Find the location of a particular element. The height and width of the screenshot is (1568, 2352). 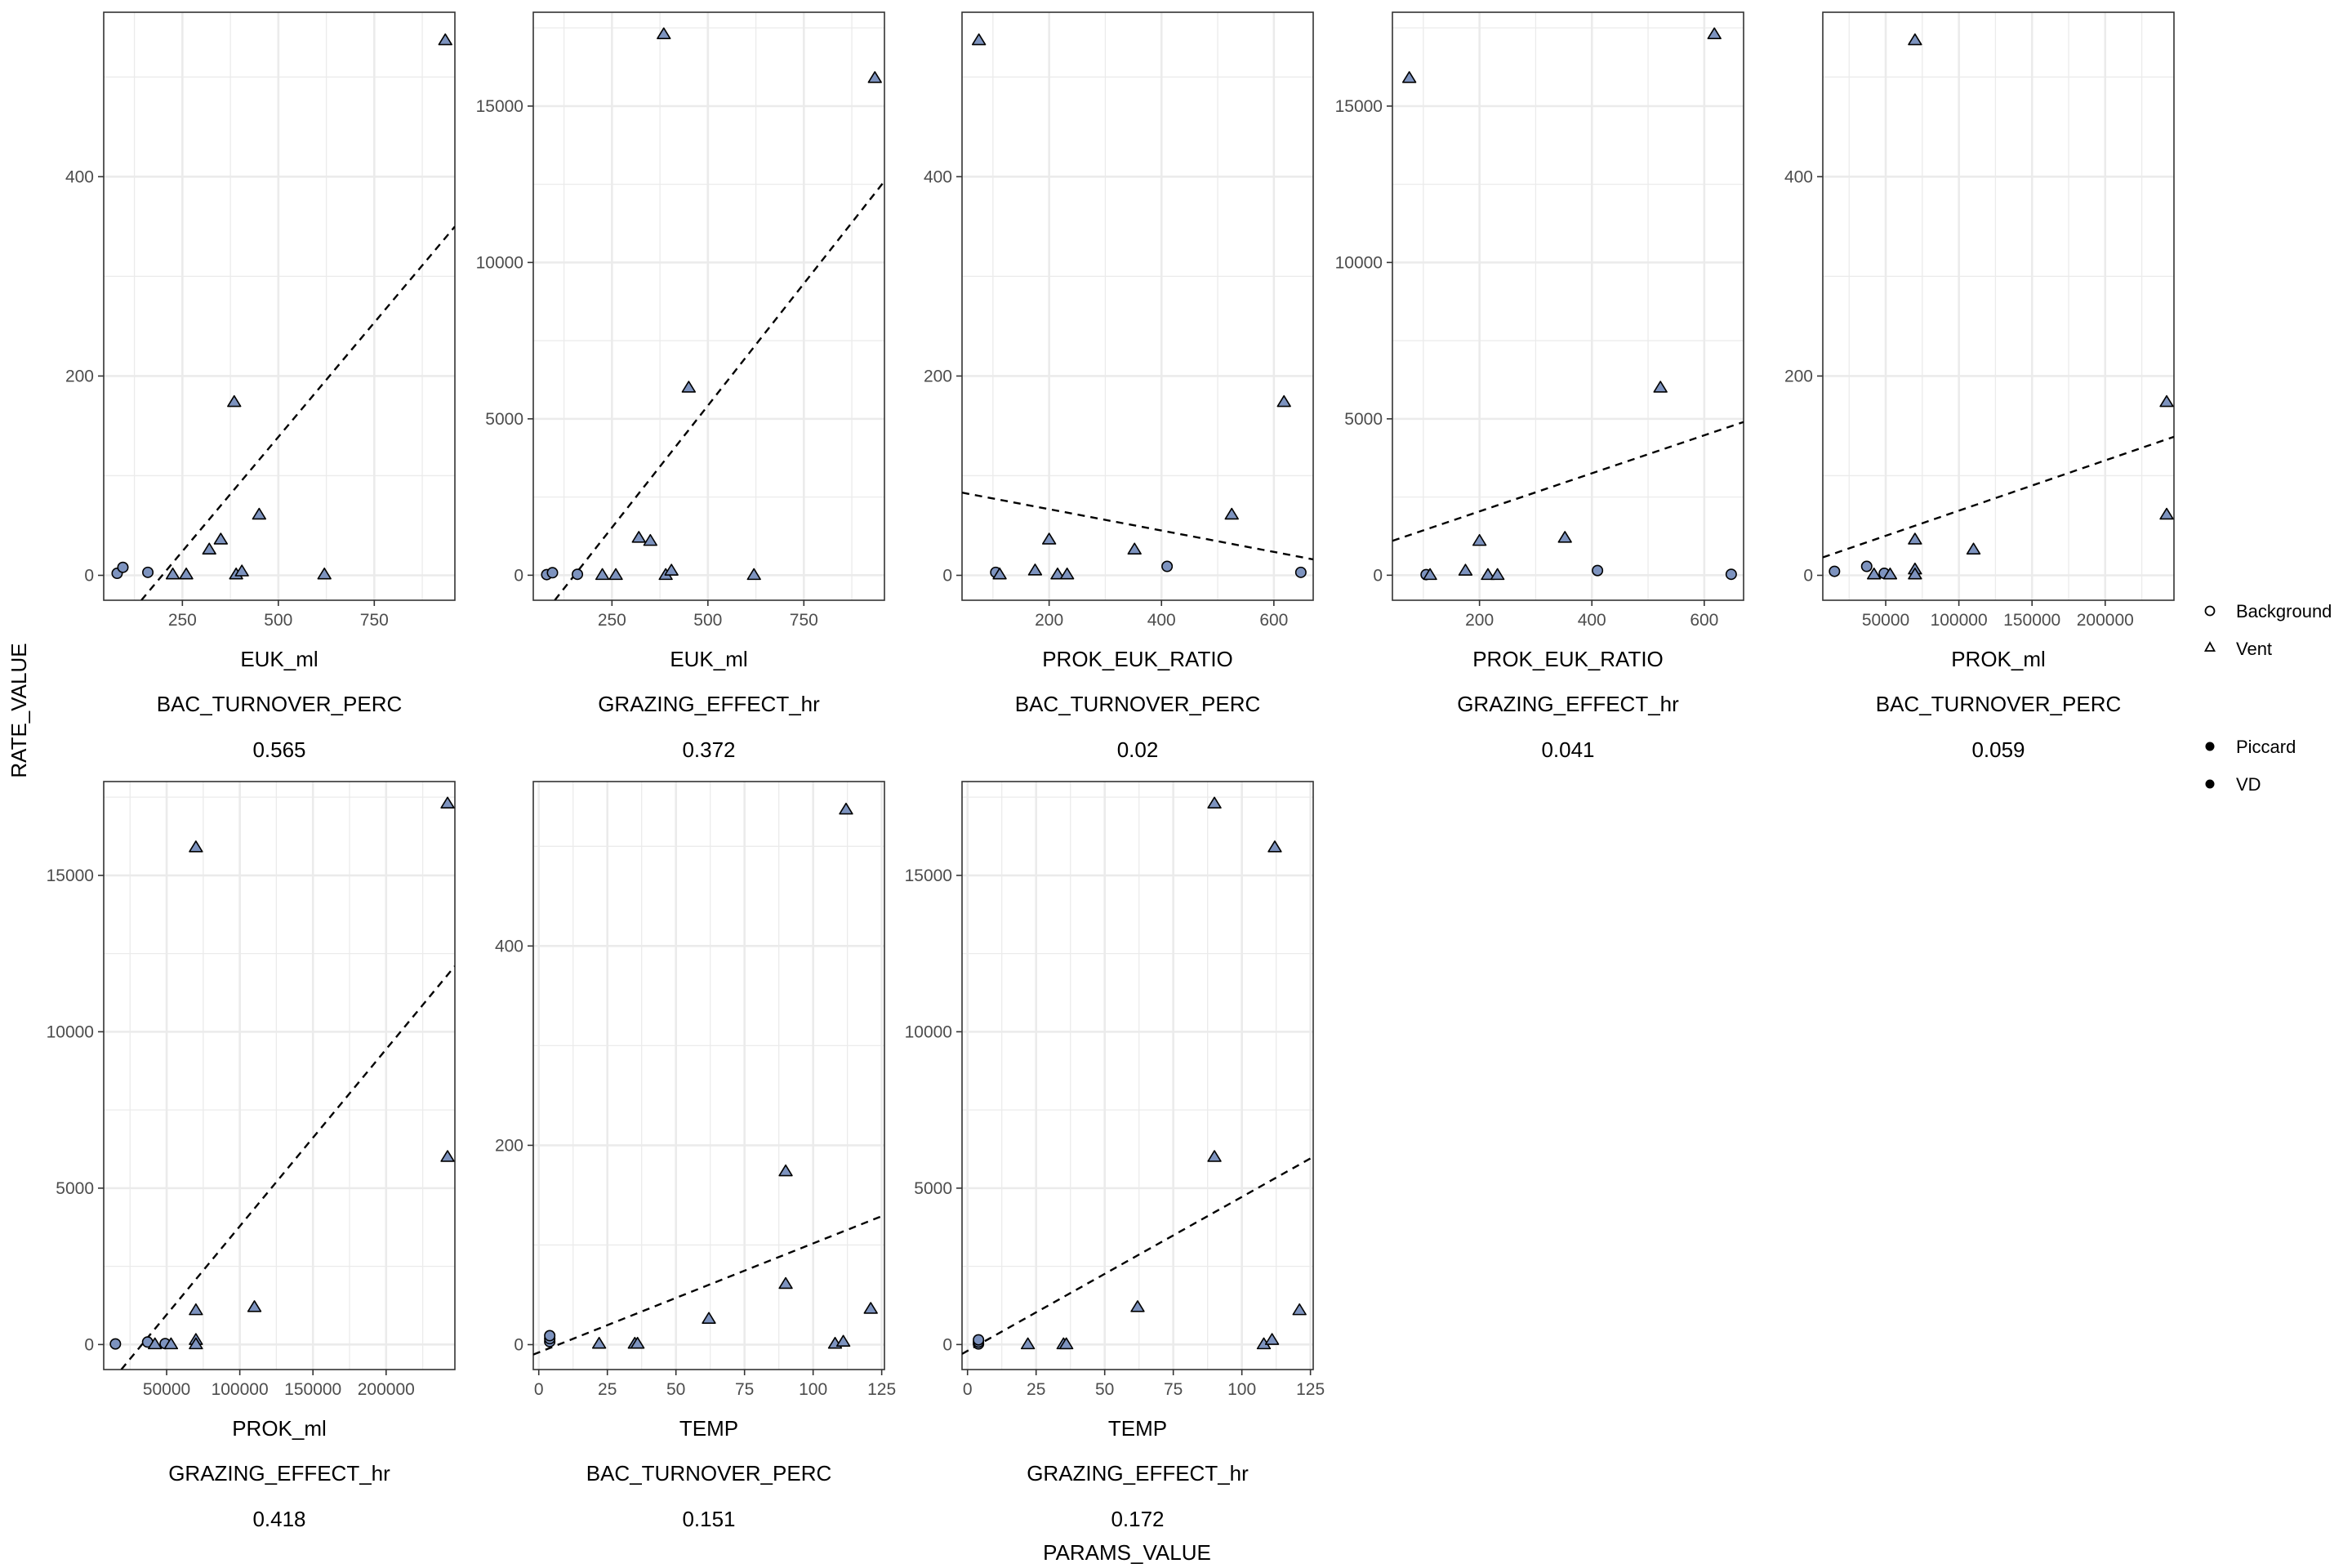

legend-key-background is located at coordinates (2210, 611).